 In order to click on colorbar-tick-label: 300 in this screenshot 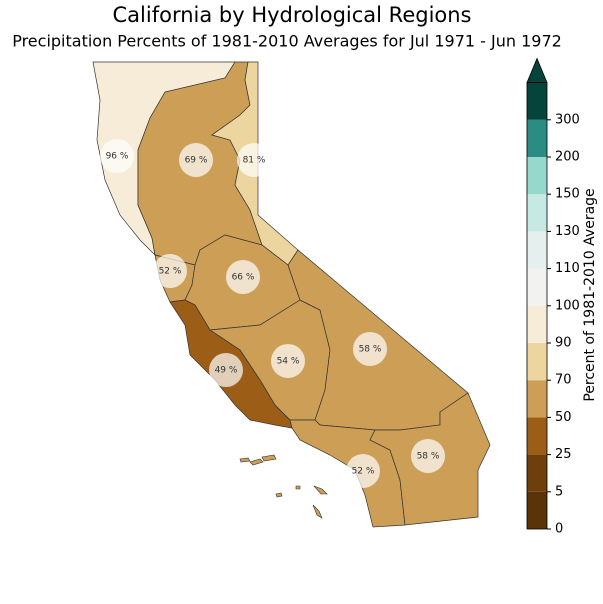, I will do `click(567, 119)`.